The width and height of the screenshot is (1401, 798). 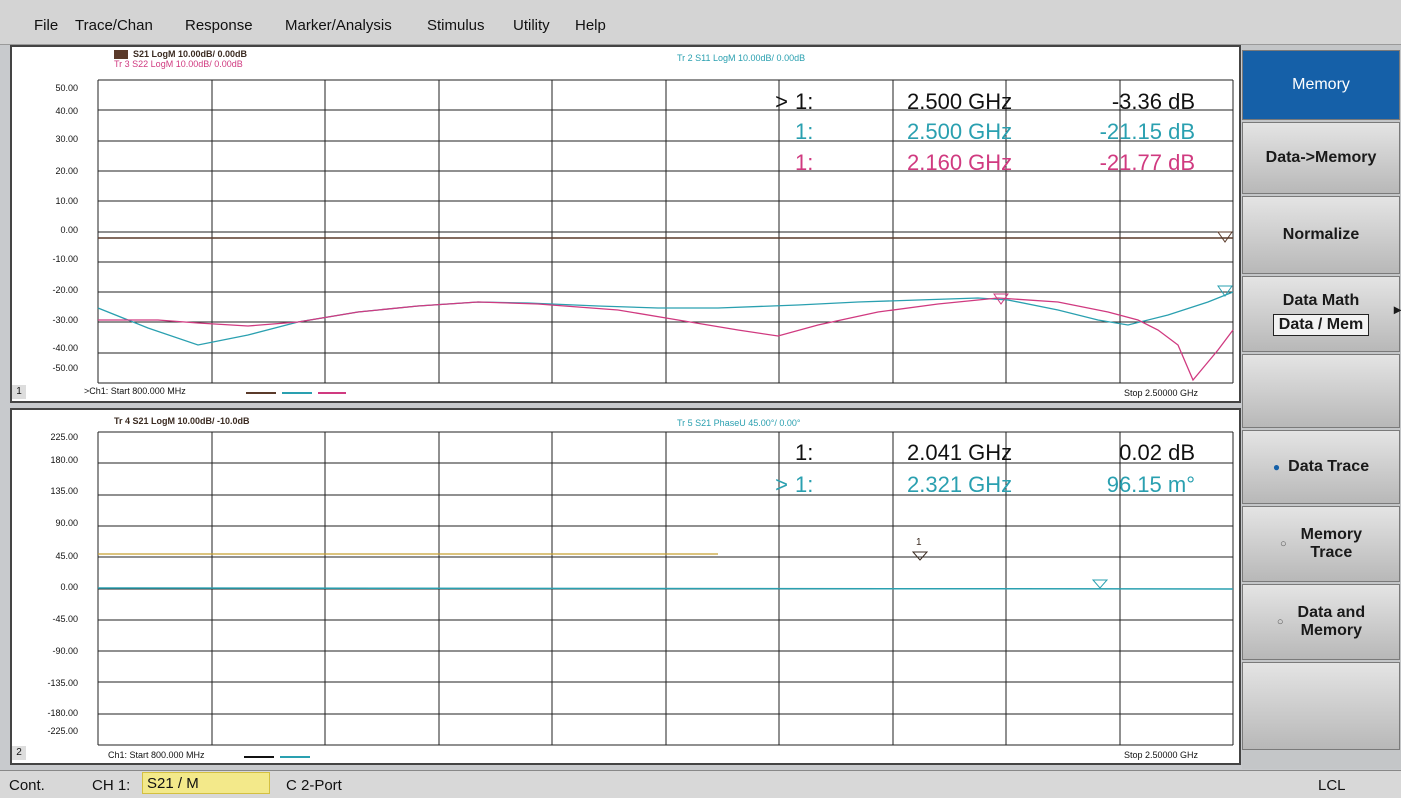 What do you see at coordinates (19, 753) in the screenshot?
I see `window-number: 2` at bounding box center [19, 753].